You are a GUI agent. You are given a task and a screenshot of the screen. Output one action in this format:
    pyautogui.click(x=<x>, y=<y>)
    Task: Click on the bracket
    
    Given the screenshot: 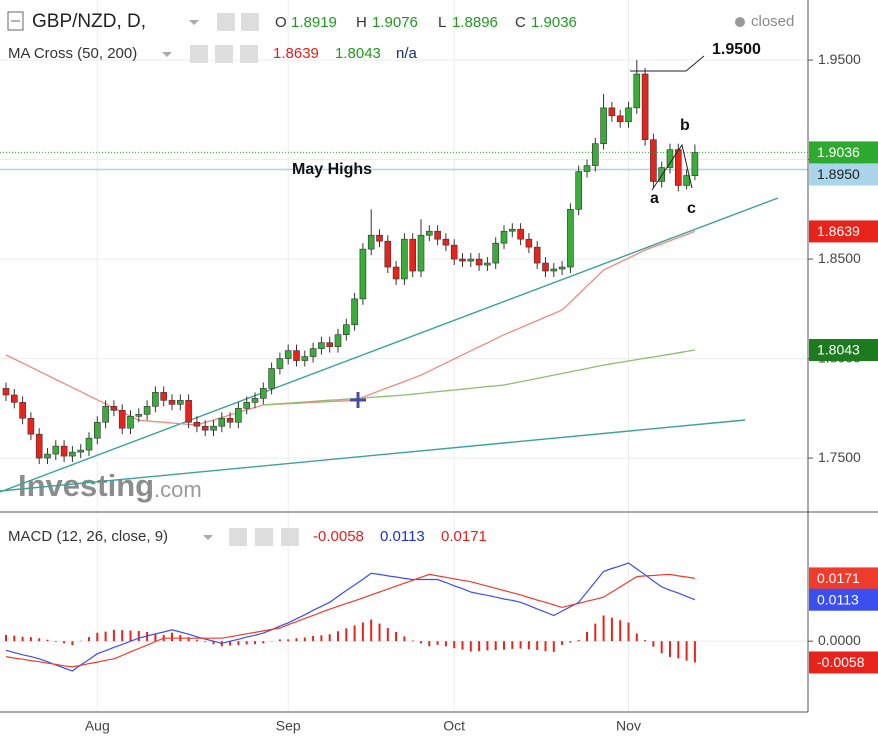 What is the action you would take?
    pyautogui.click(x=667, y=63)
    